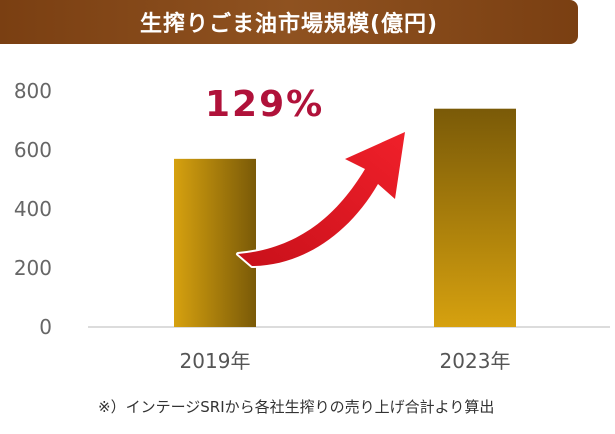  Describe the element at coordinates (33, 91) in the screenshot. I see `y-tick-label: 800` at that location.